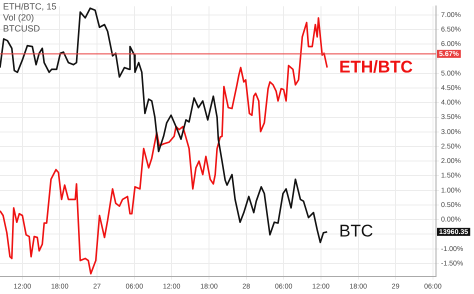  Describe the element at coordinates (376, 66) in the screenshot. I see `series-label: ETH/BTC` at that location.